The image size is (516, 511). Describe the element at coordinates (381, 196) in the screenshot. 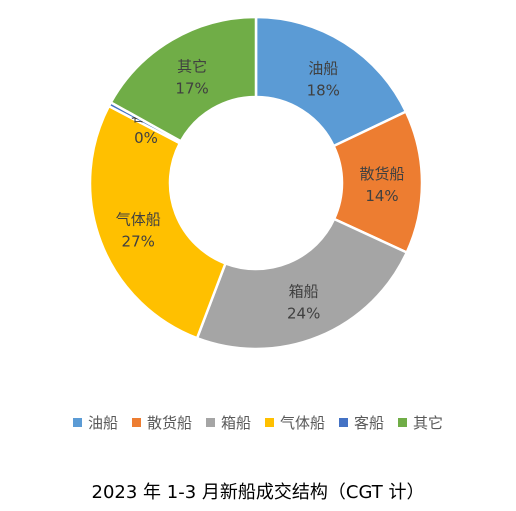

I see `slice-value-label: 14%` at that location.